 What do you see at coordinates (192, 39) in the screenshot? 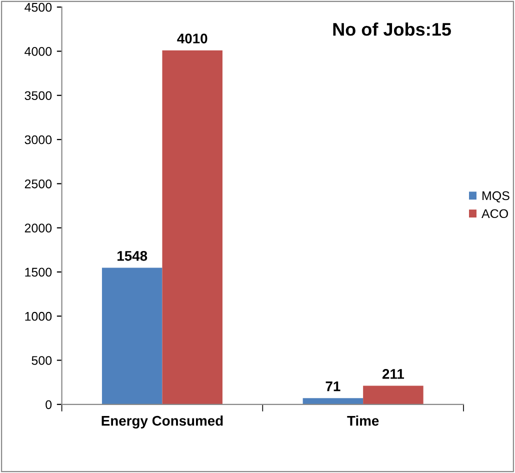
I see `data-label: 4010` at bounding box center [192, 39].